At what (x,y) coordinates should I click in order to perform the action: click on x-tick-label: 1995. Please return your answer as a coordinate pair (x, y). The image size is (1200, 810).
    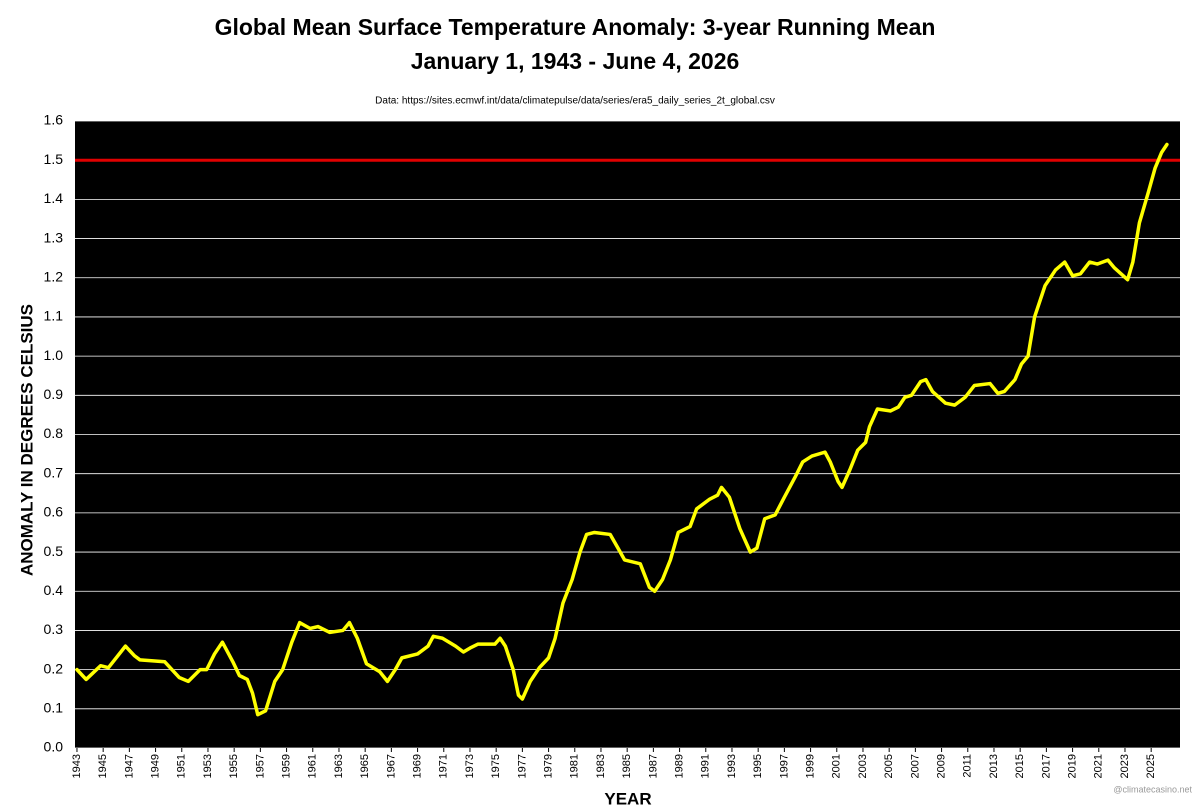
    Looking at the image, I should click on (758, 766).